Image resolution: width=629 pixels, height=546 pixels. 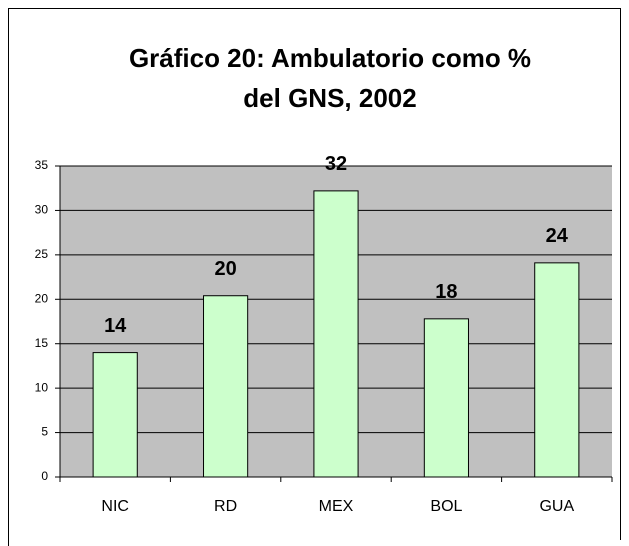 I want to click on value-label: 20, so click(x=225, y=269).